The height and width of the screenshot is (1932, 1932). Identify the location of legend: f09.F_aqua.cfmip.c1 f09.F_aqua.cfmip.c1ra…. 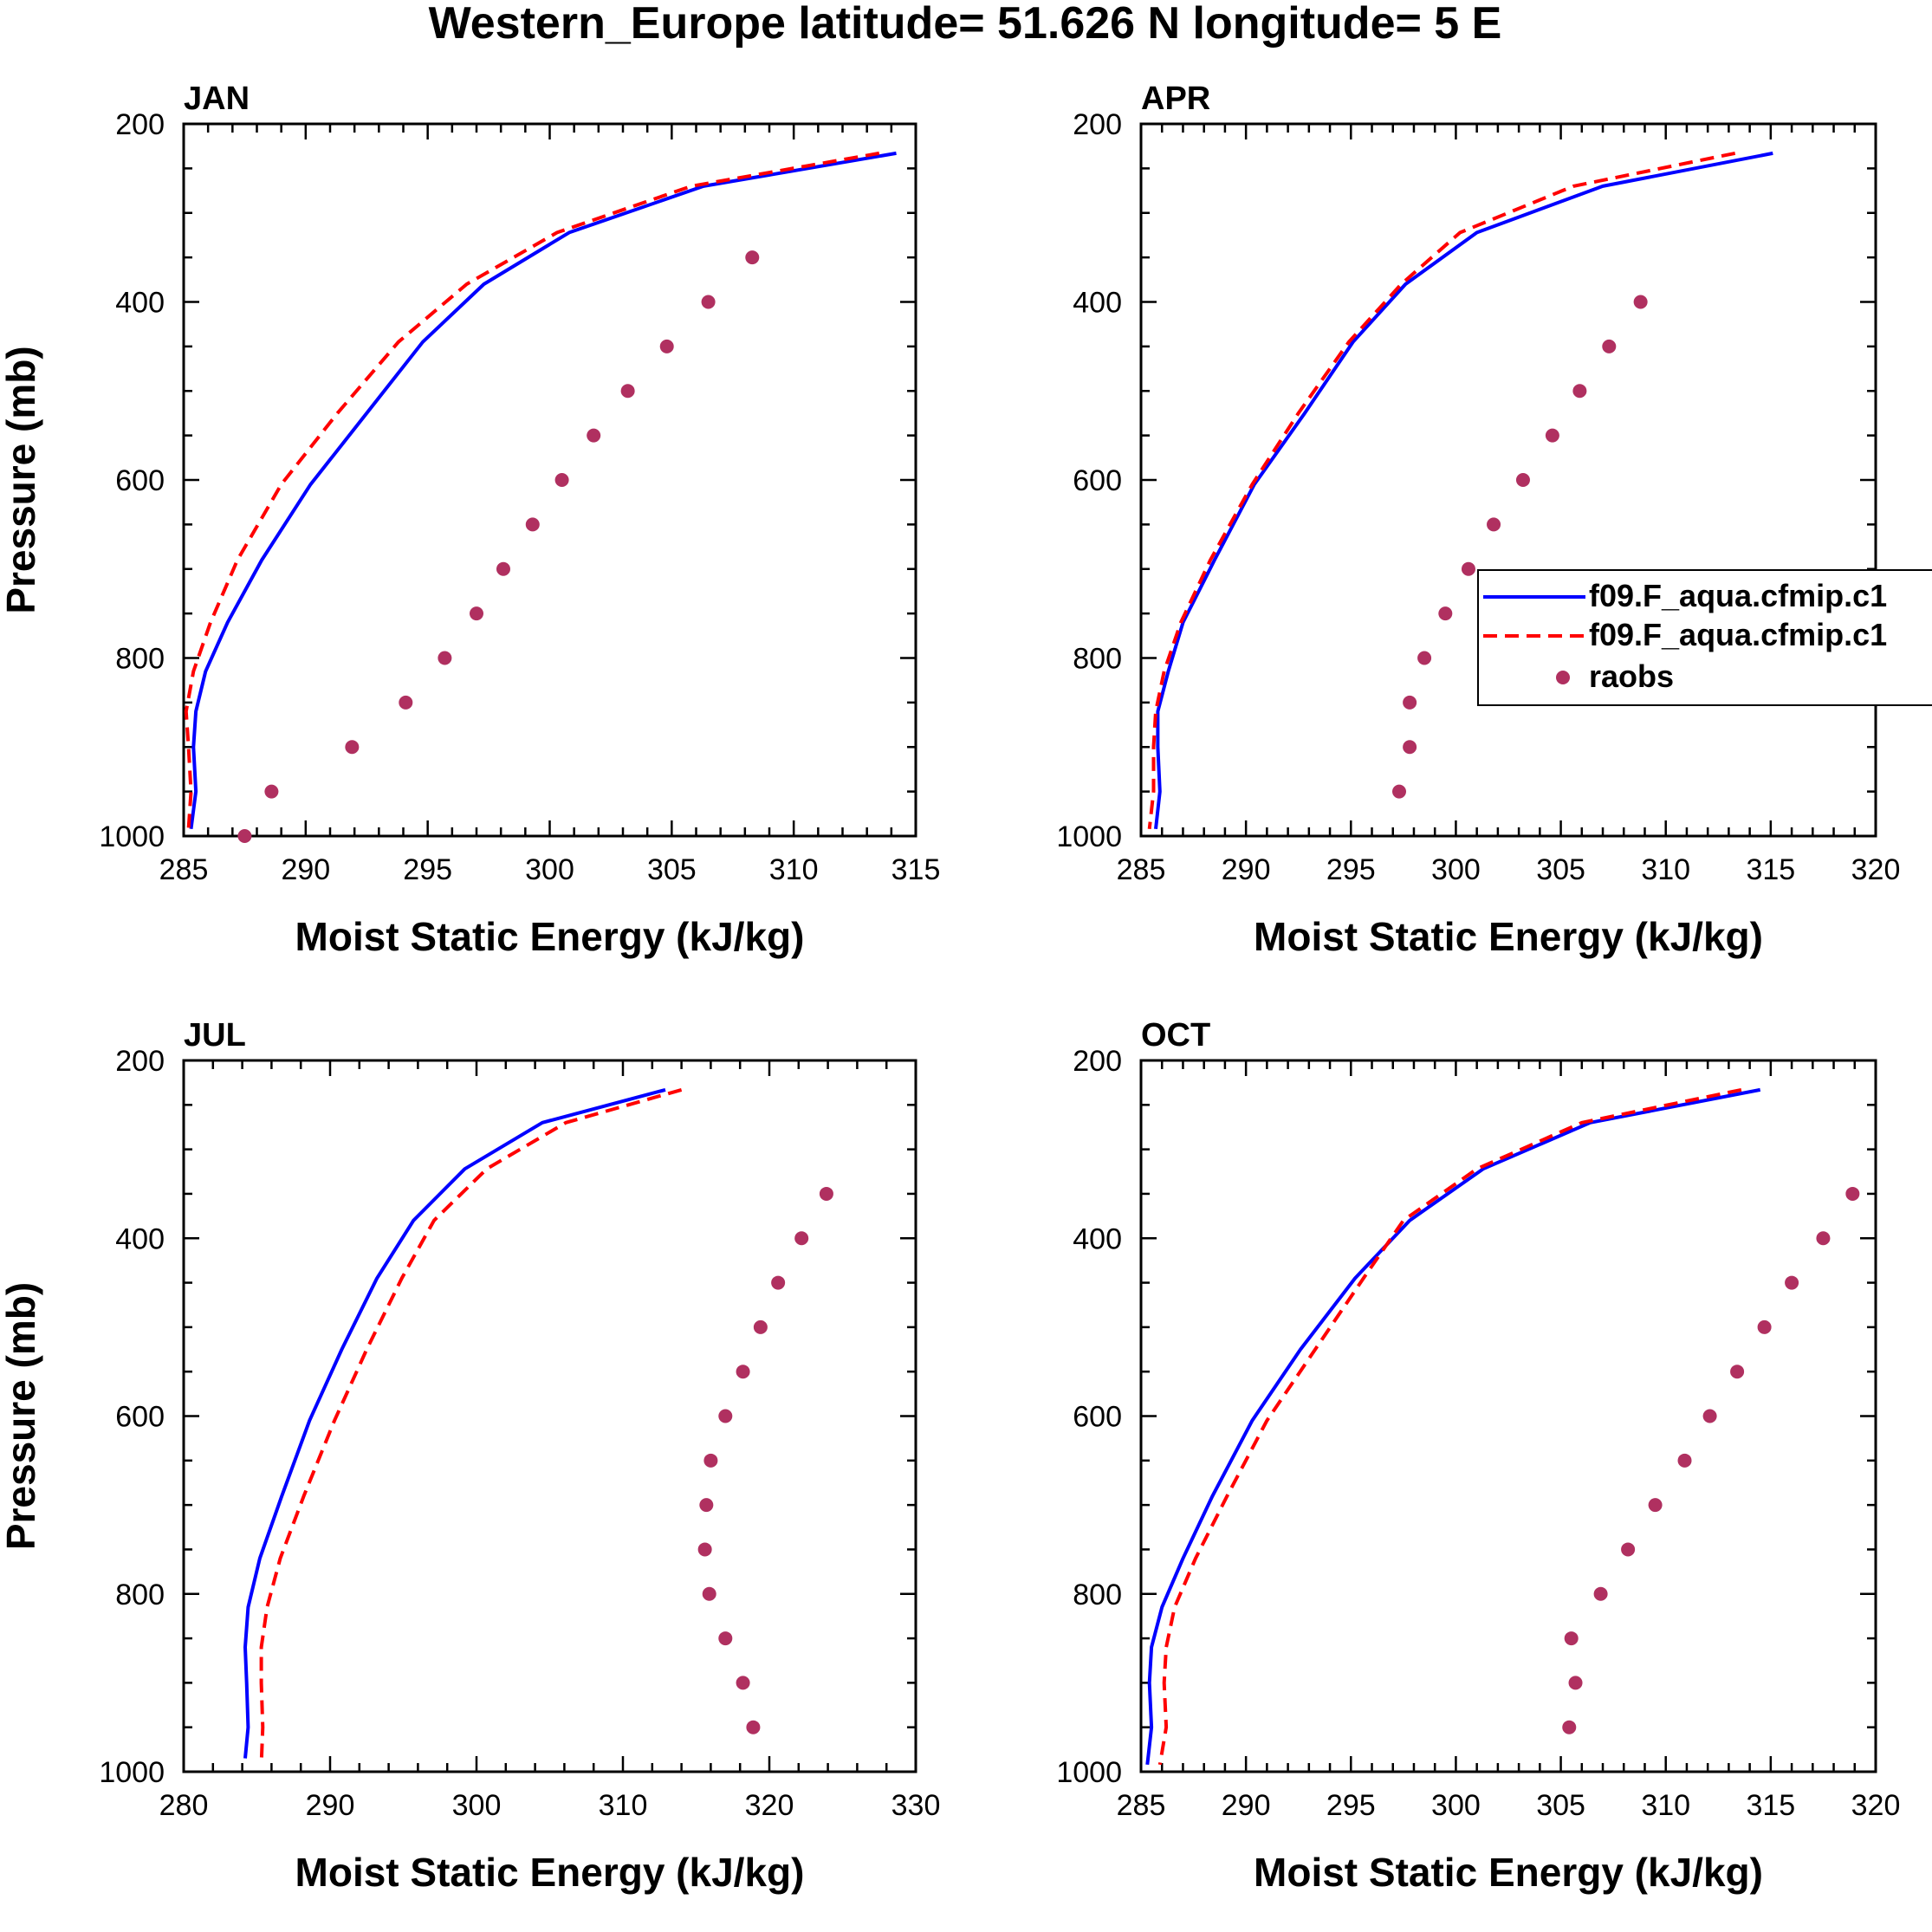
(1705, 638).